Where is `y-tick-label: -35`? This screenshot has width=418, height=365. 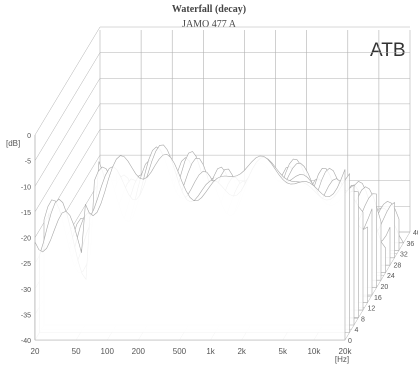 y-tick-label: -35 is located at coordinates (26, 315).